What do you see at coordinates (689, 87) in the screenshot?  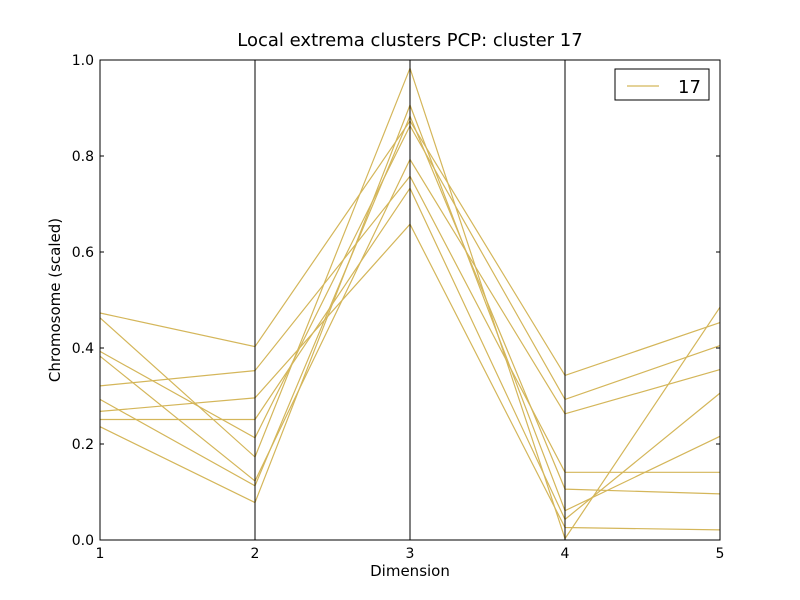 I see `legend-label: 17` at bounding box center [689, 87].